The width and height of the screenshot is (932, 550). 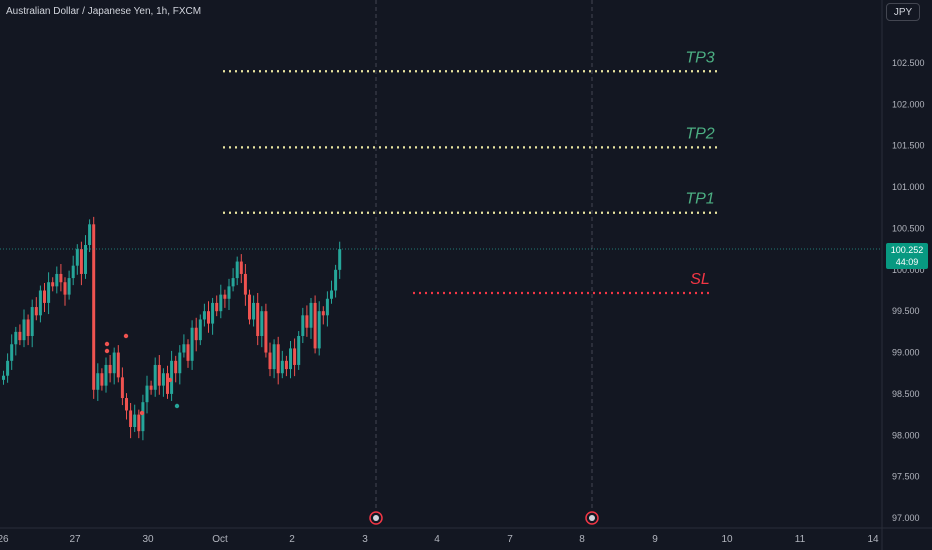 I want to click on price-tick-label: 100.000, so click(x=908, y=270).